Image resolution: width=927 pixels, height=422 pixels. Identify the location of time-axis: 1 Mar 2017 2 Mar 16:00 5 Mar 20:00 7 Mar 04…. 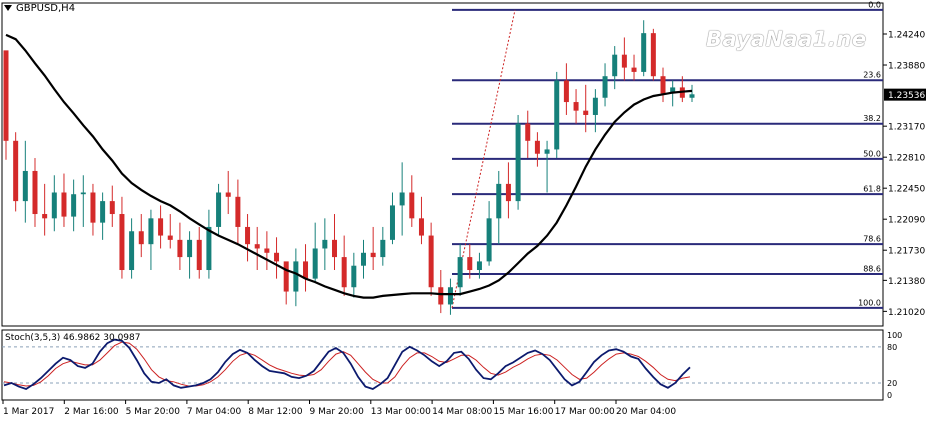
(339, 408).